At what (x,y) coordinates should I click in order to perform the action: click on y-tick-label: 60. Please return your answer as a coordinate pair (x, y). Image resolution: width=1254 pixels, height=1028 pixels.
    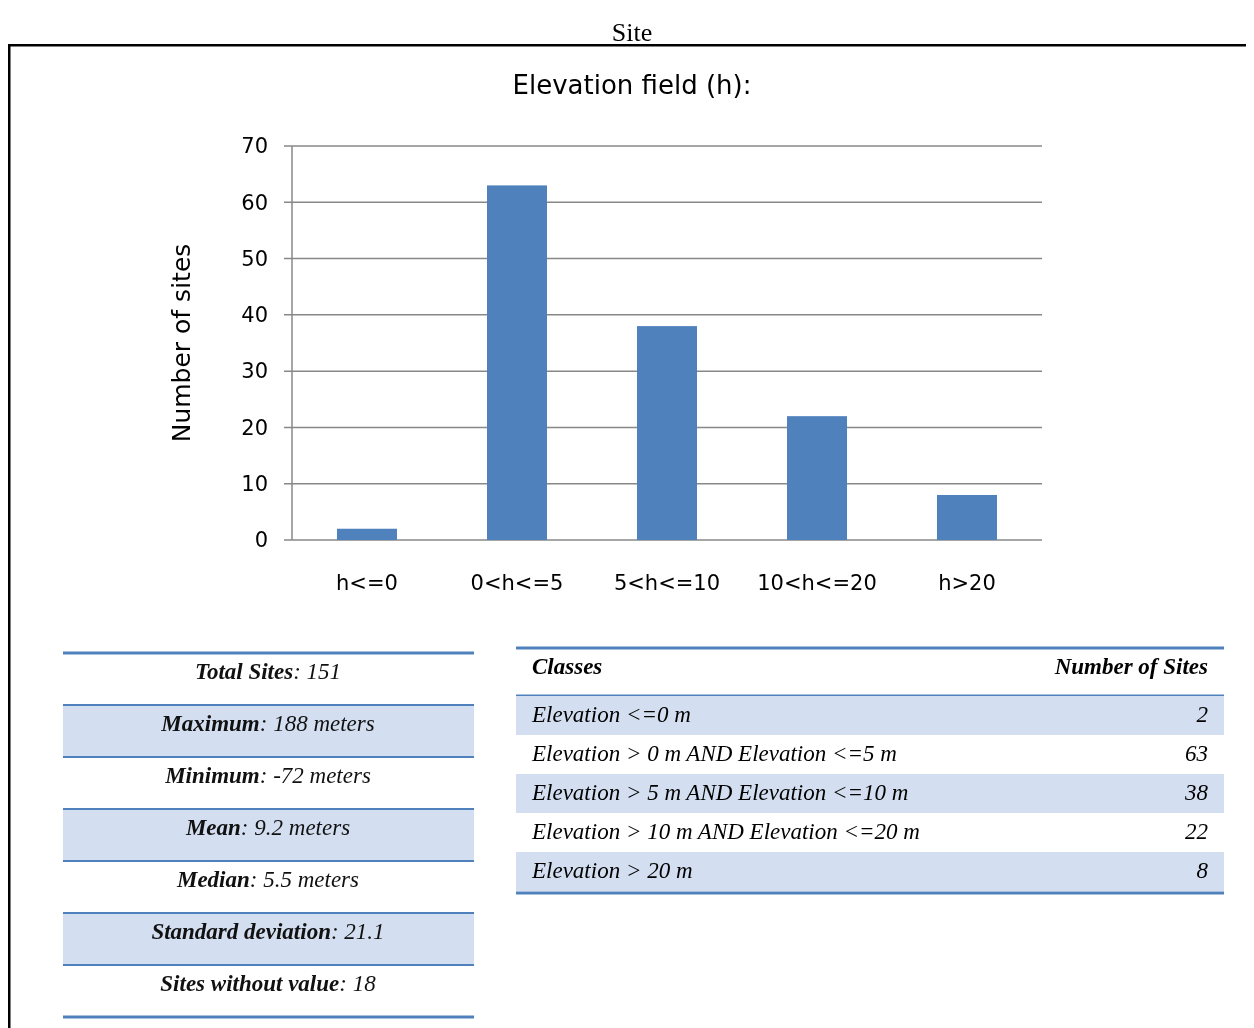
    Looking at the image, I should click on (254, 202).